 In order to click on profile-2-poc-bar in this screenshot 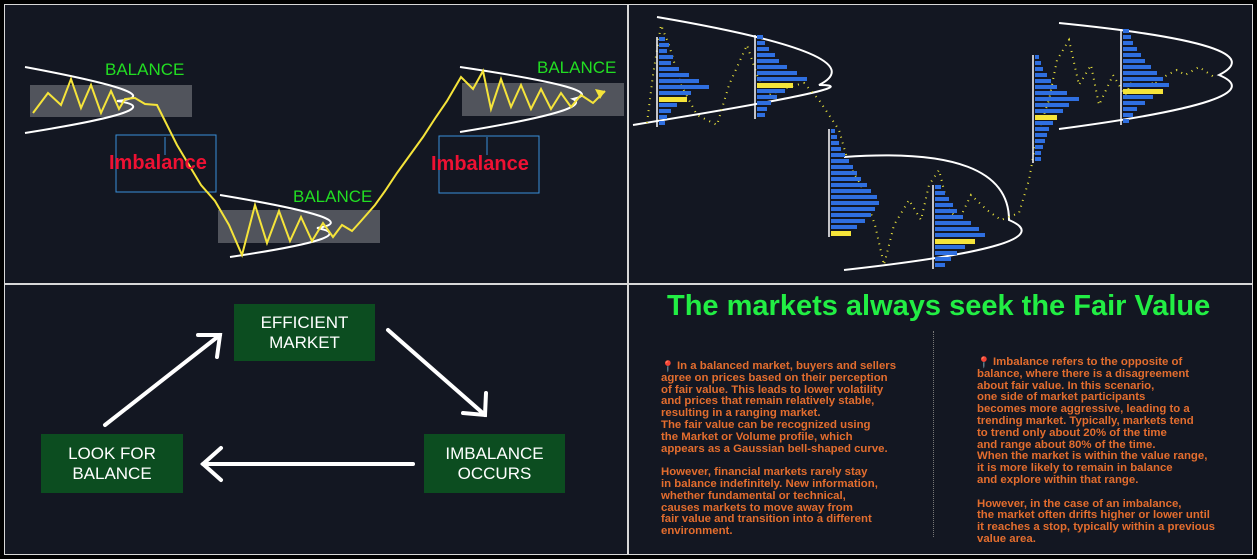, I will do `click(775, 85)`.